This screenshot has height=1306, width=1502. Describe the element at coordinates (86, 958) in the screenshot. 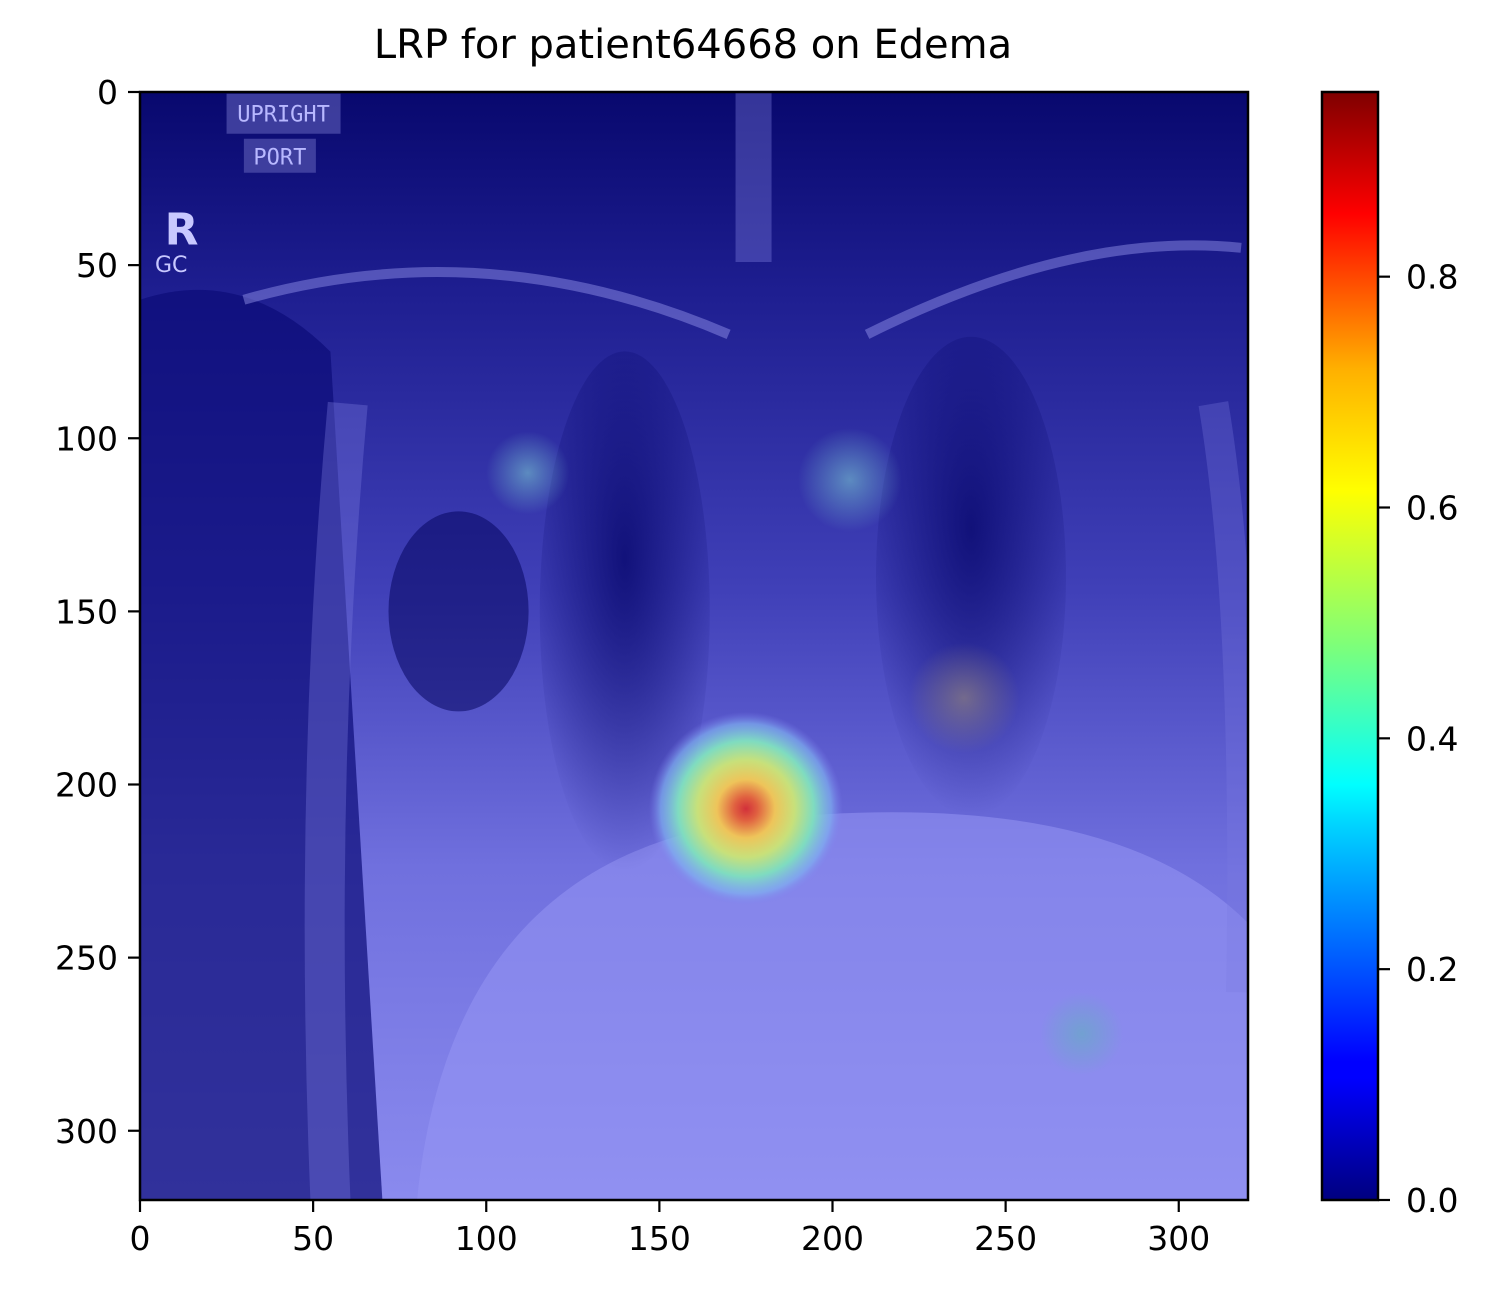

I see `y-tick-label: 250` at that location.